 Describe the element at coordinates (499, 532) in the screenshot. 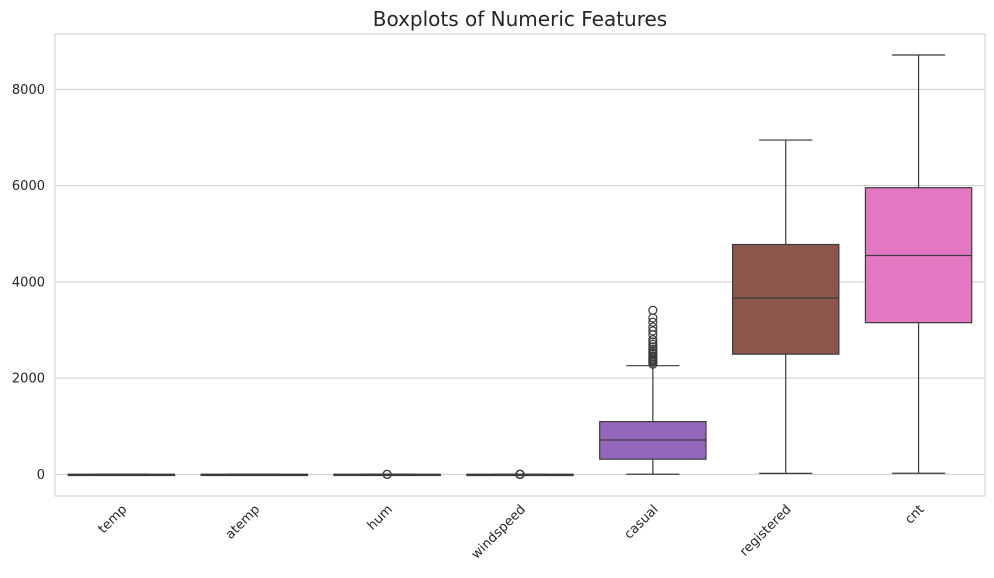

I see `x-tick-label: windspeed` at that location.